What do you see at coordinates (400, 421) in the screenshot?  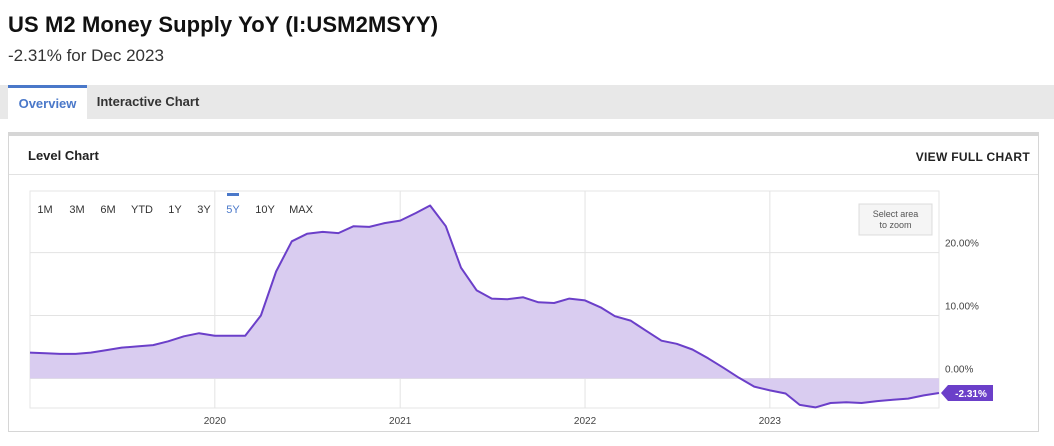 I see `x-tick-label: 2021` at bounding box center [400, 421].